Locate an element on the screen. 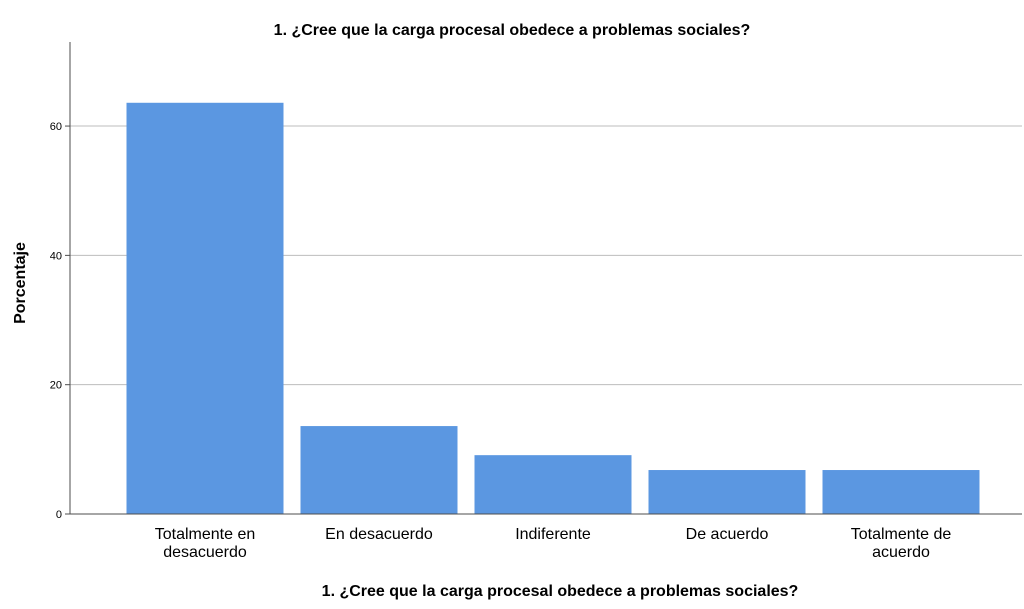 The width and height of the screenshot is (1024, 609). x-category-label: Totalmente de acuerdo is located at coordinates (901, 543).